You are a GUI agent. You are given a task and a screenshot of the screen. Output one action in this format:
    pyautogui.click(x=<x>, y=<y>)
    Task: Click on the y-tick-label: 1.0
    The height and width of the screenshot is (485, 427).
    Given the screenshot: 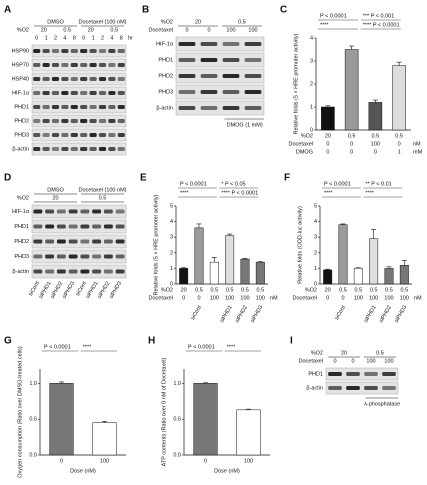 What is the action you would take?
    pyautogui.click(x=177, y=384)
    